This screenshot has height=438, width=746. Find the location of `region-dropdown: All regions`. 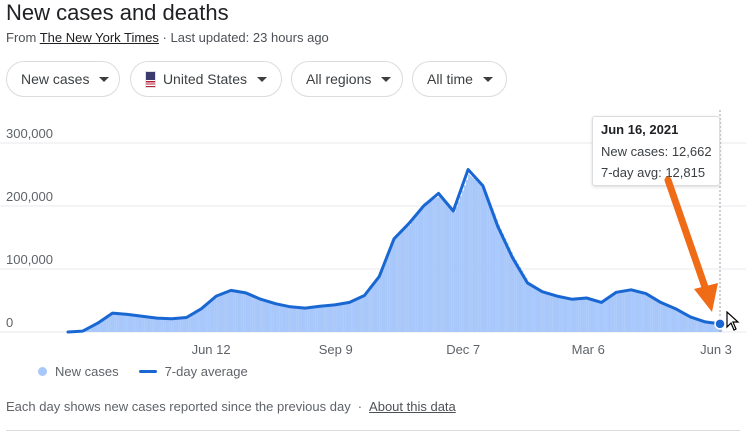

region-dropdown: All regions is located at coordinates (347, 79).